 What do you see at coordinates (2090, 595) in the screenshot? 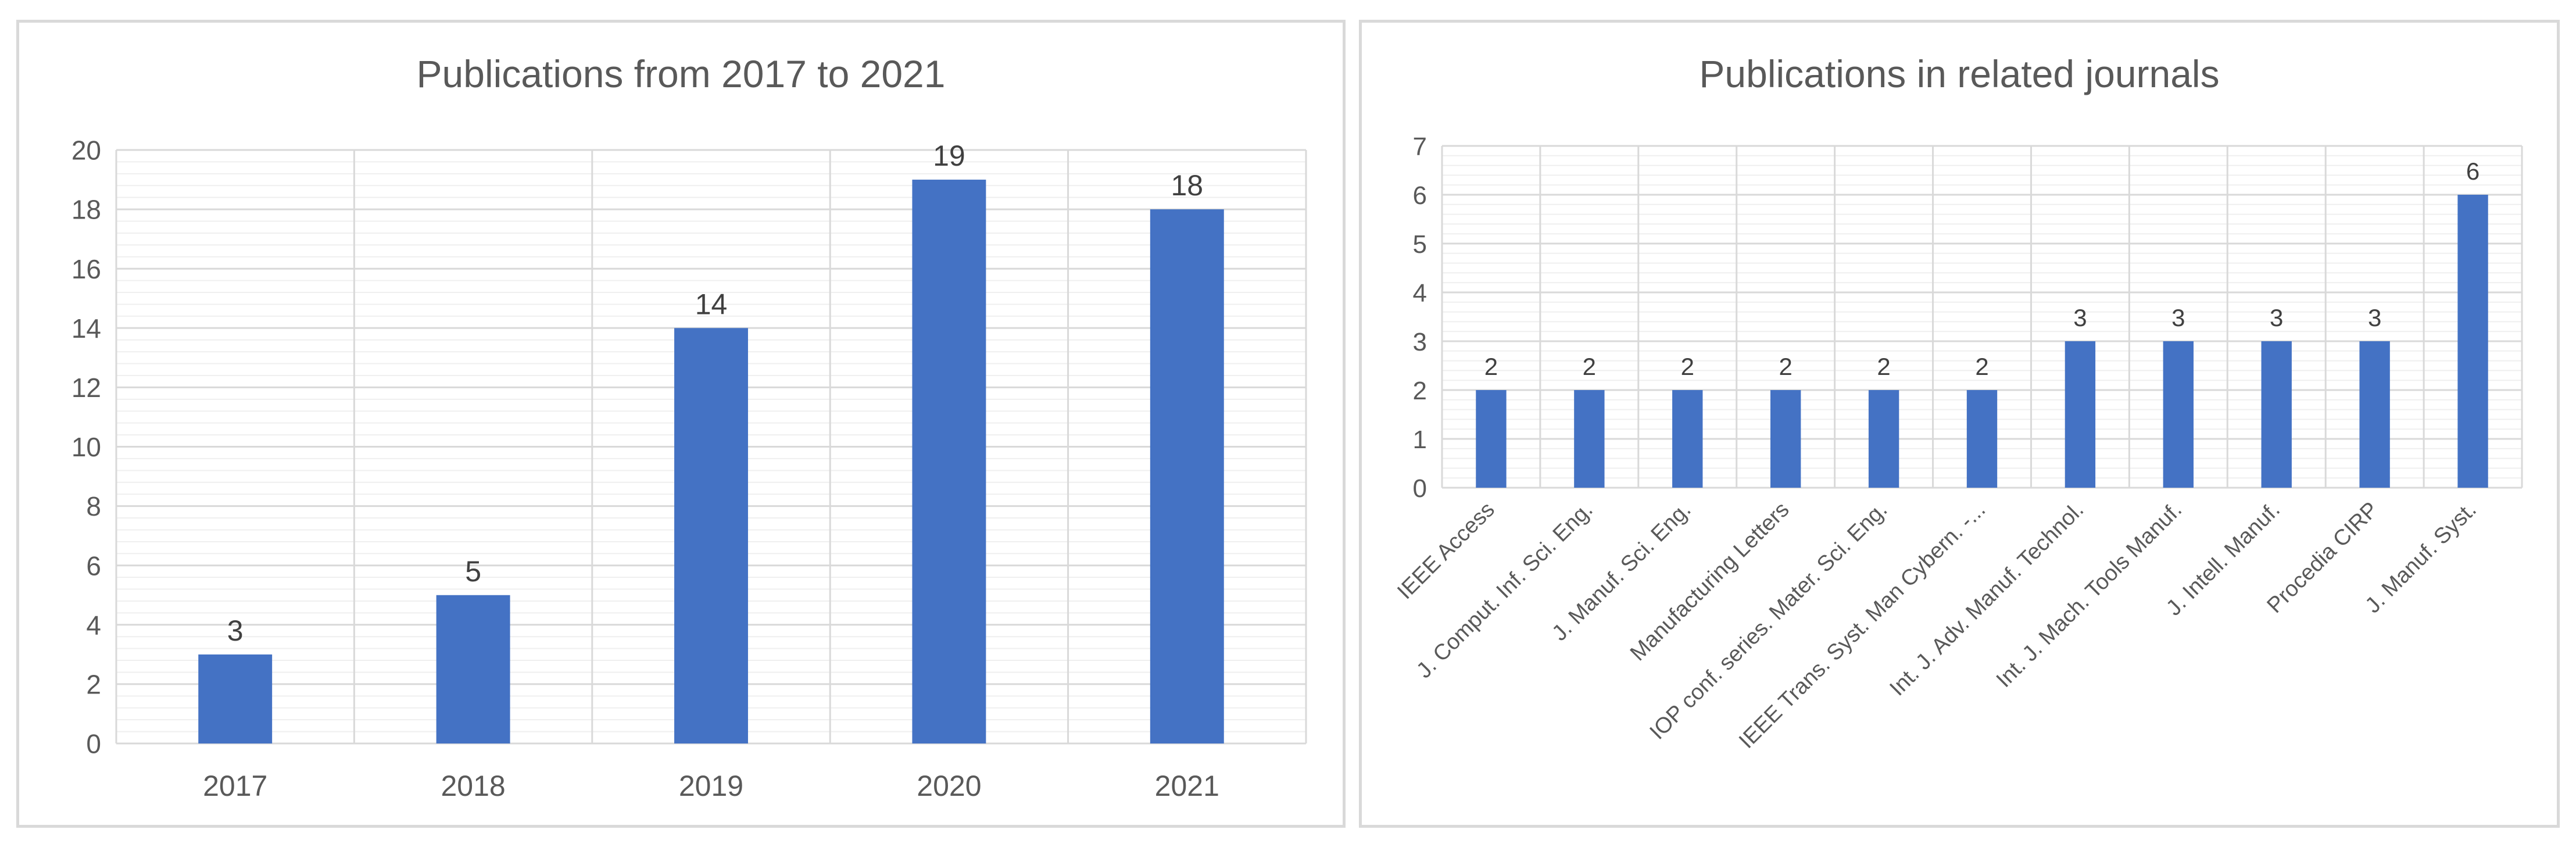
I see `x-tick-label: Int. J. Mach. Tools Manuf.` at bounding box center [2090, 595].